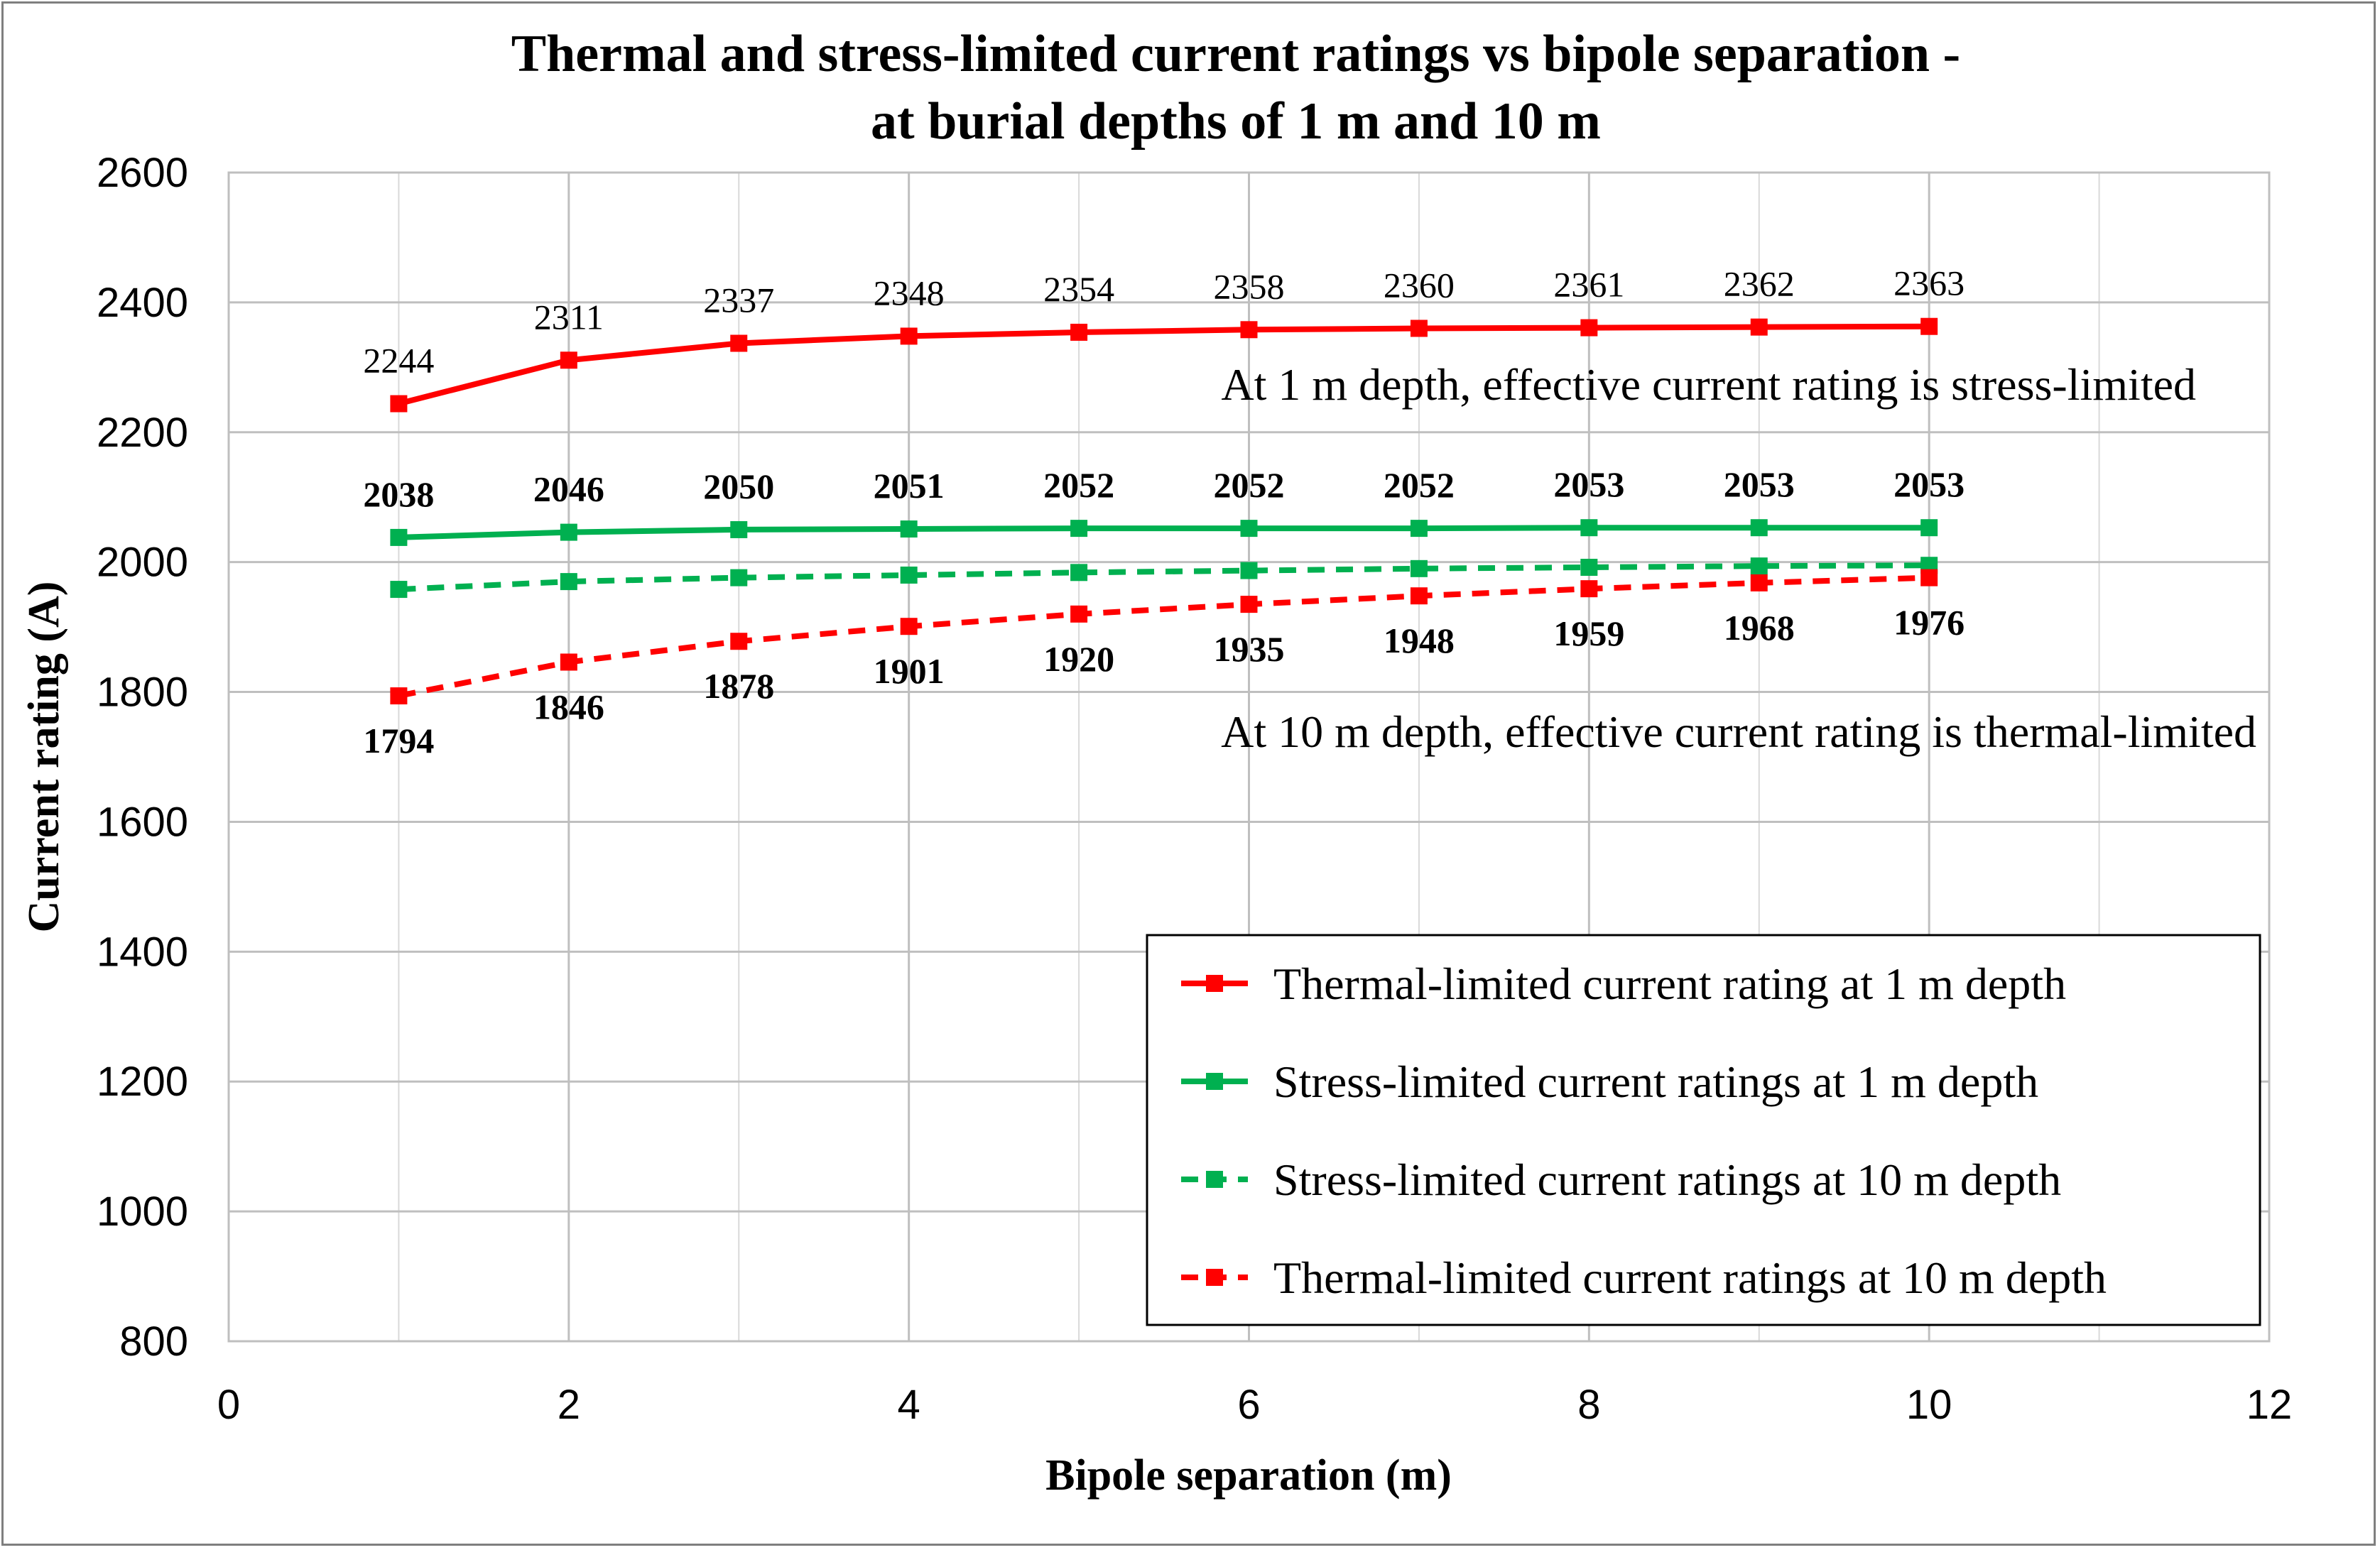 The height and width of the screenshot is (1550, 2380). I want to click on y-tick-label: 1000, so click(142, 1212).